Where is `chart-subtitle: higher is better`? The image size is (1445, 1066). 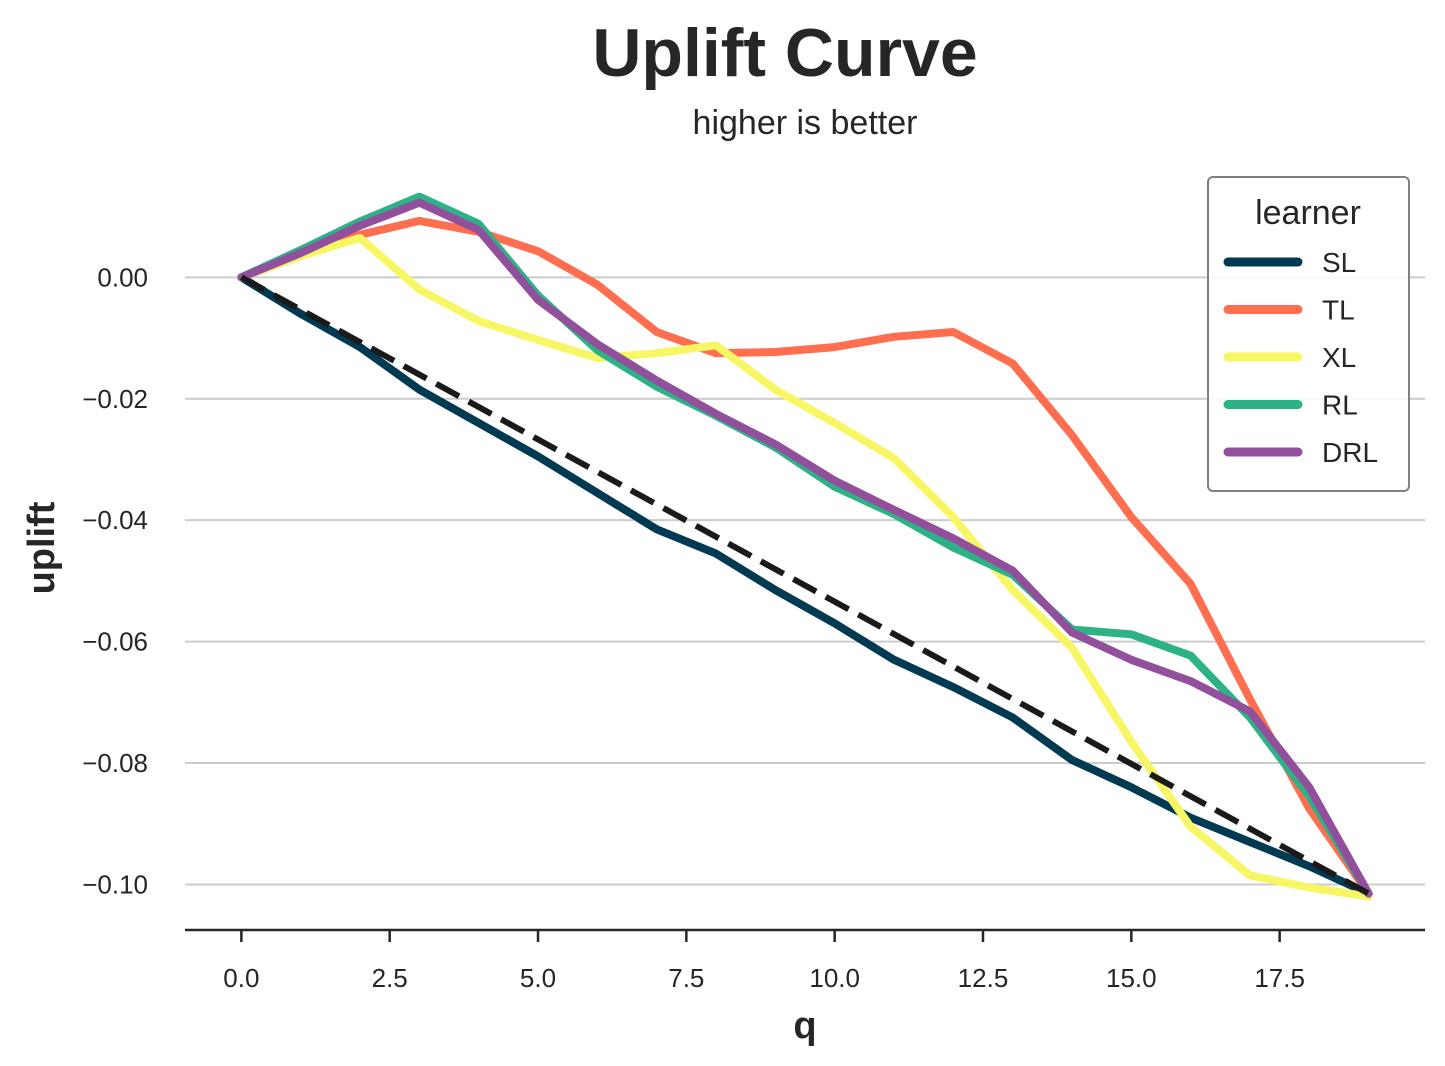
chart-subtitle: higher is better is located at coordinates (805, 123).